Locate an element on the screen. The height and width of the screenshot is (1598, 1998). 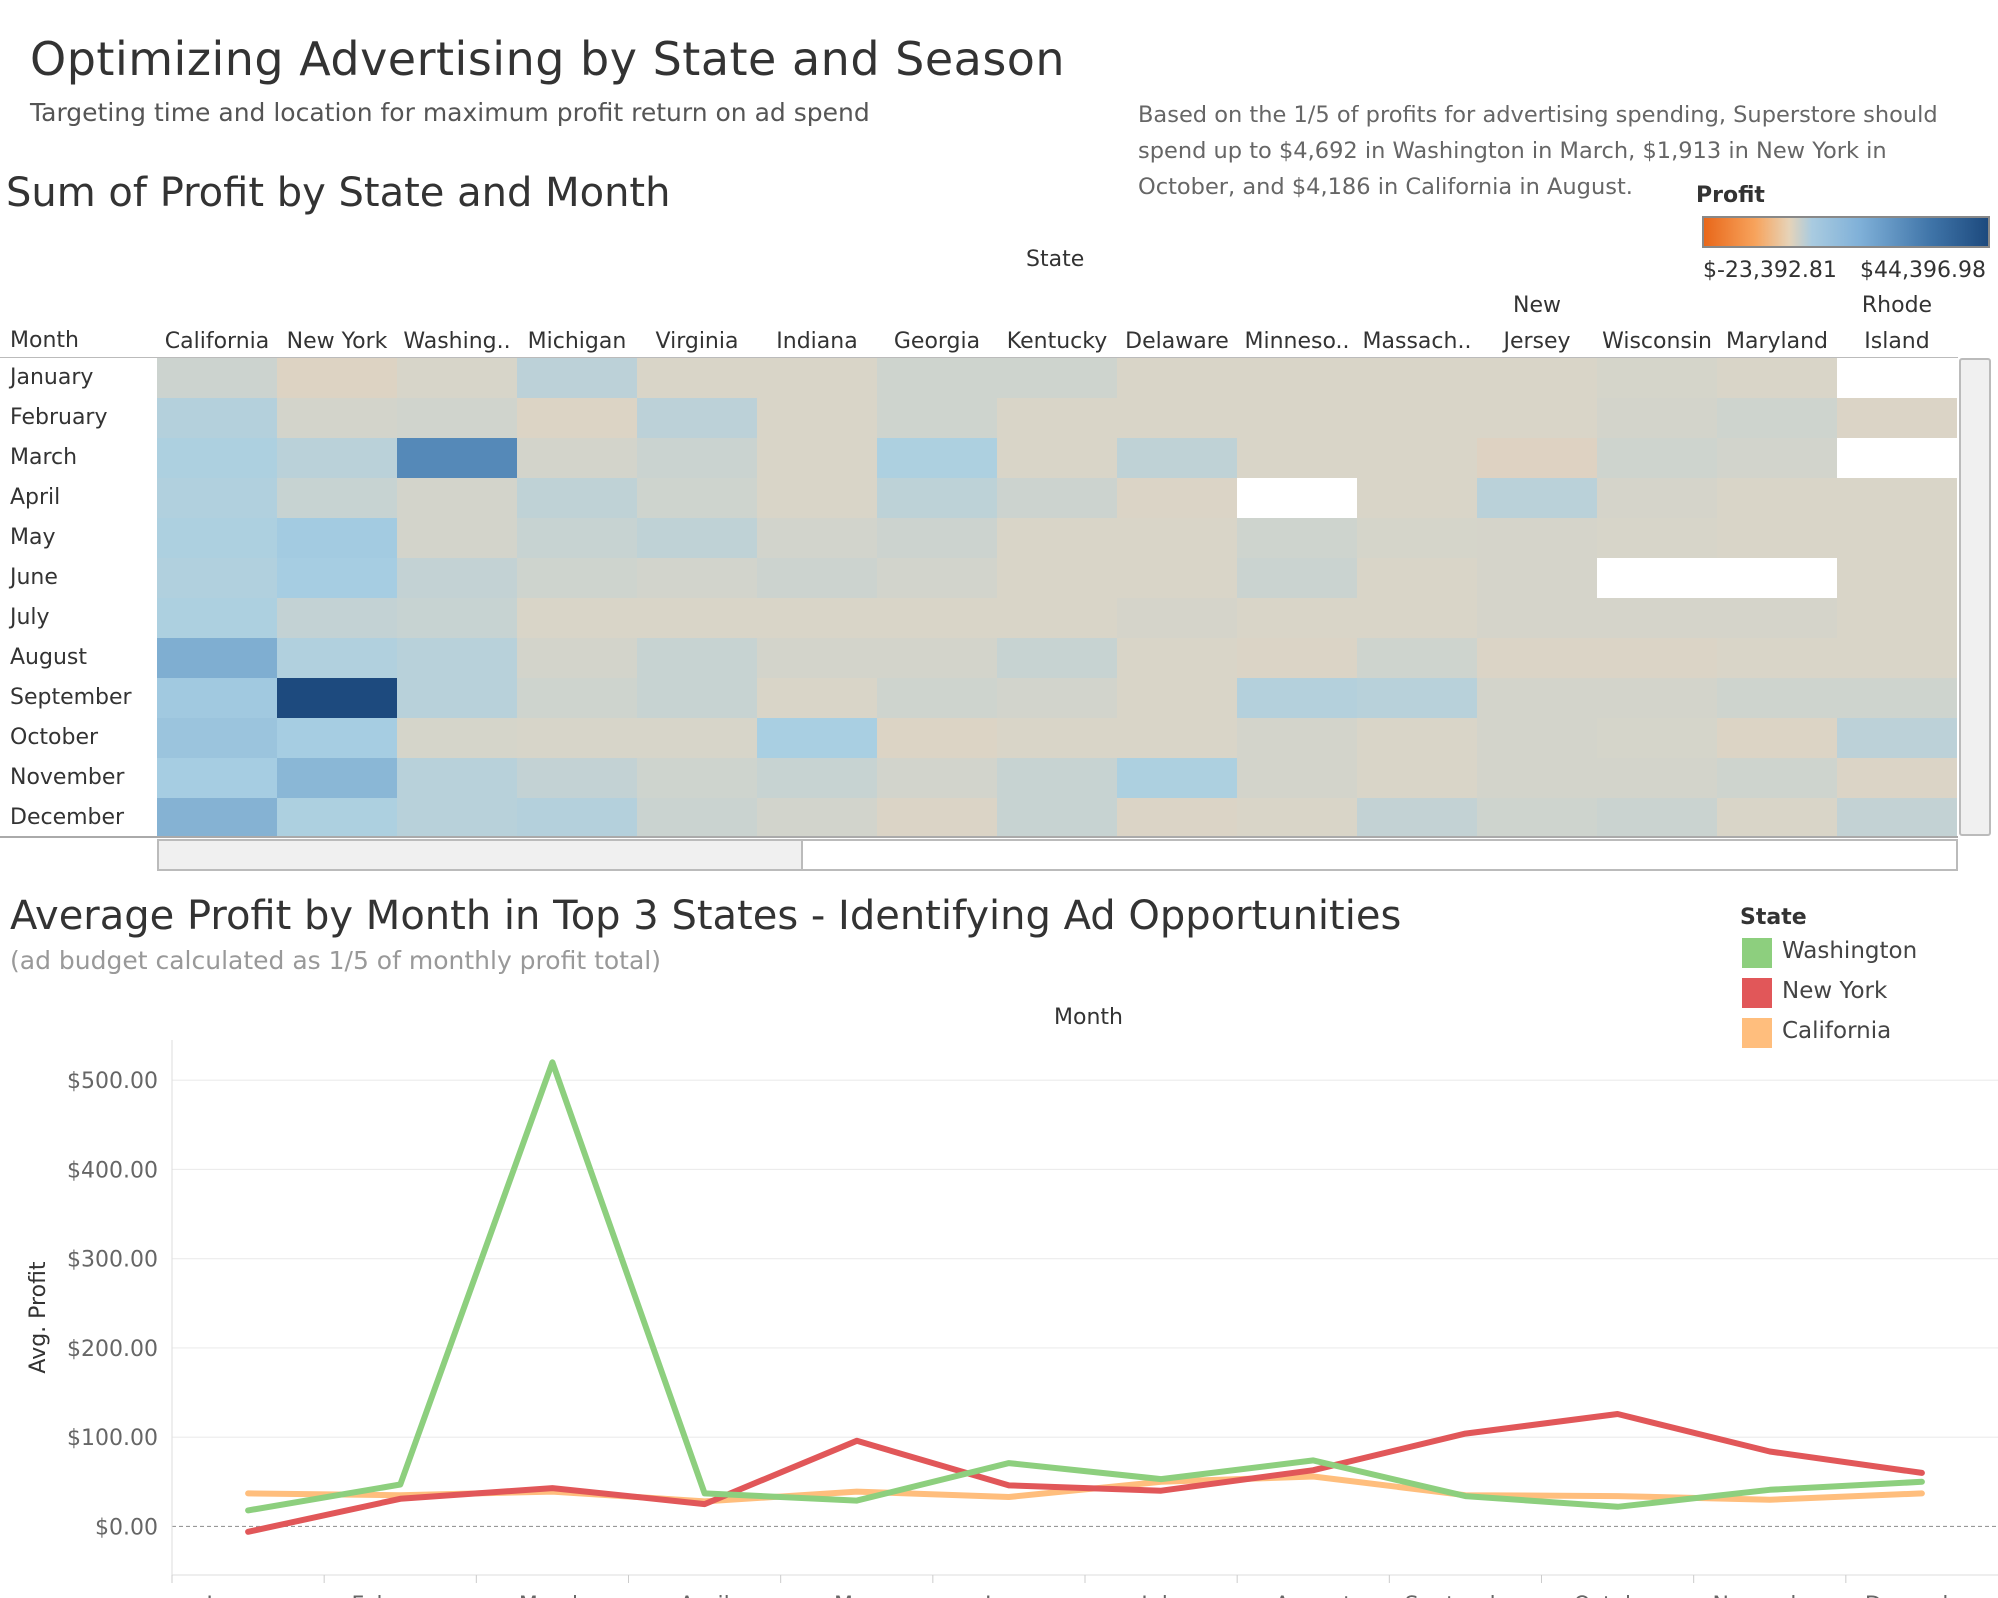
heatmap-column-label: Wisconsin is located at coordinates (1657, 341).